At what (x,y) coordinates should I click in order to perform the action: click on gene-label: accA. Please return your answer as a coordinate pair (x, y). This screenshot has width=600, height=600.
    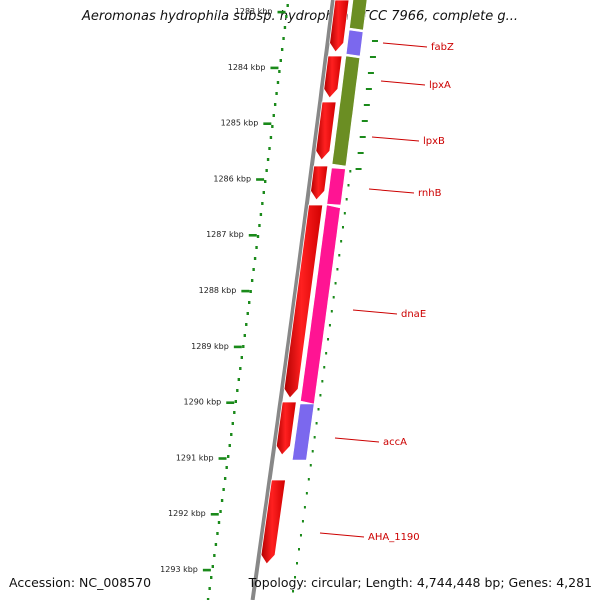
    Looking at the image, I should click on (395, 442).